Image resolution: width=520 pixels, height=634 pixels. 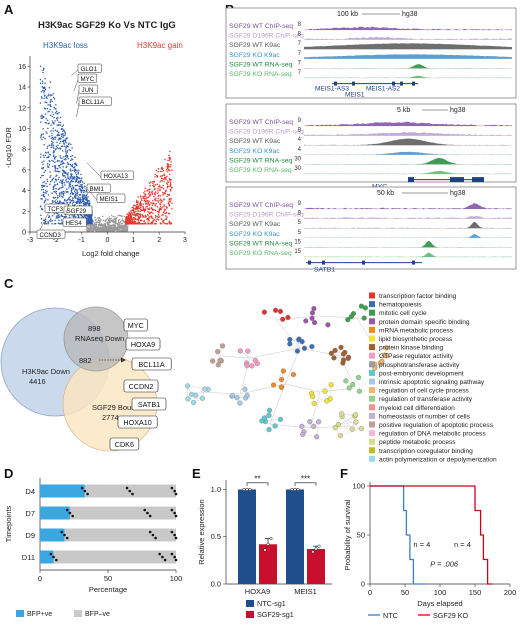 What do you see at coordinates (300, 204) in the screenshot?
I see `browser-track-max: 9` at bounding box center [300, 204].